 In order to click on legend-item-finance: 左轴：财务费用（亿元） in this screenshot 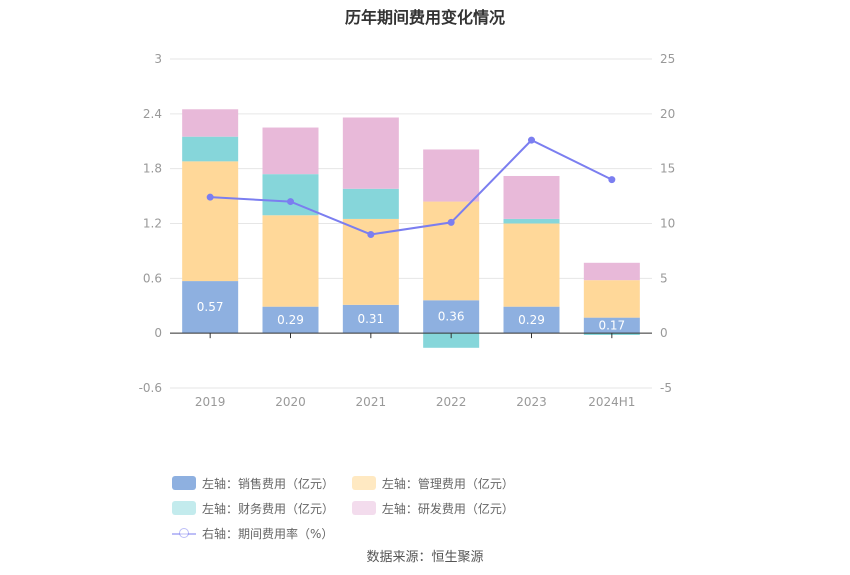, I will do `click(253, 508)`.